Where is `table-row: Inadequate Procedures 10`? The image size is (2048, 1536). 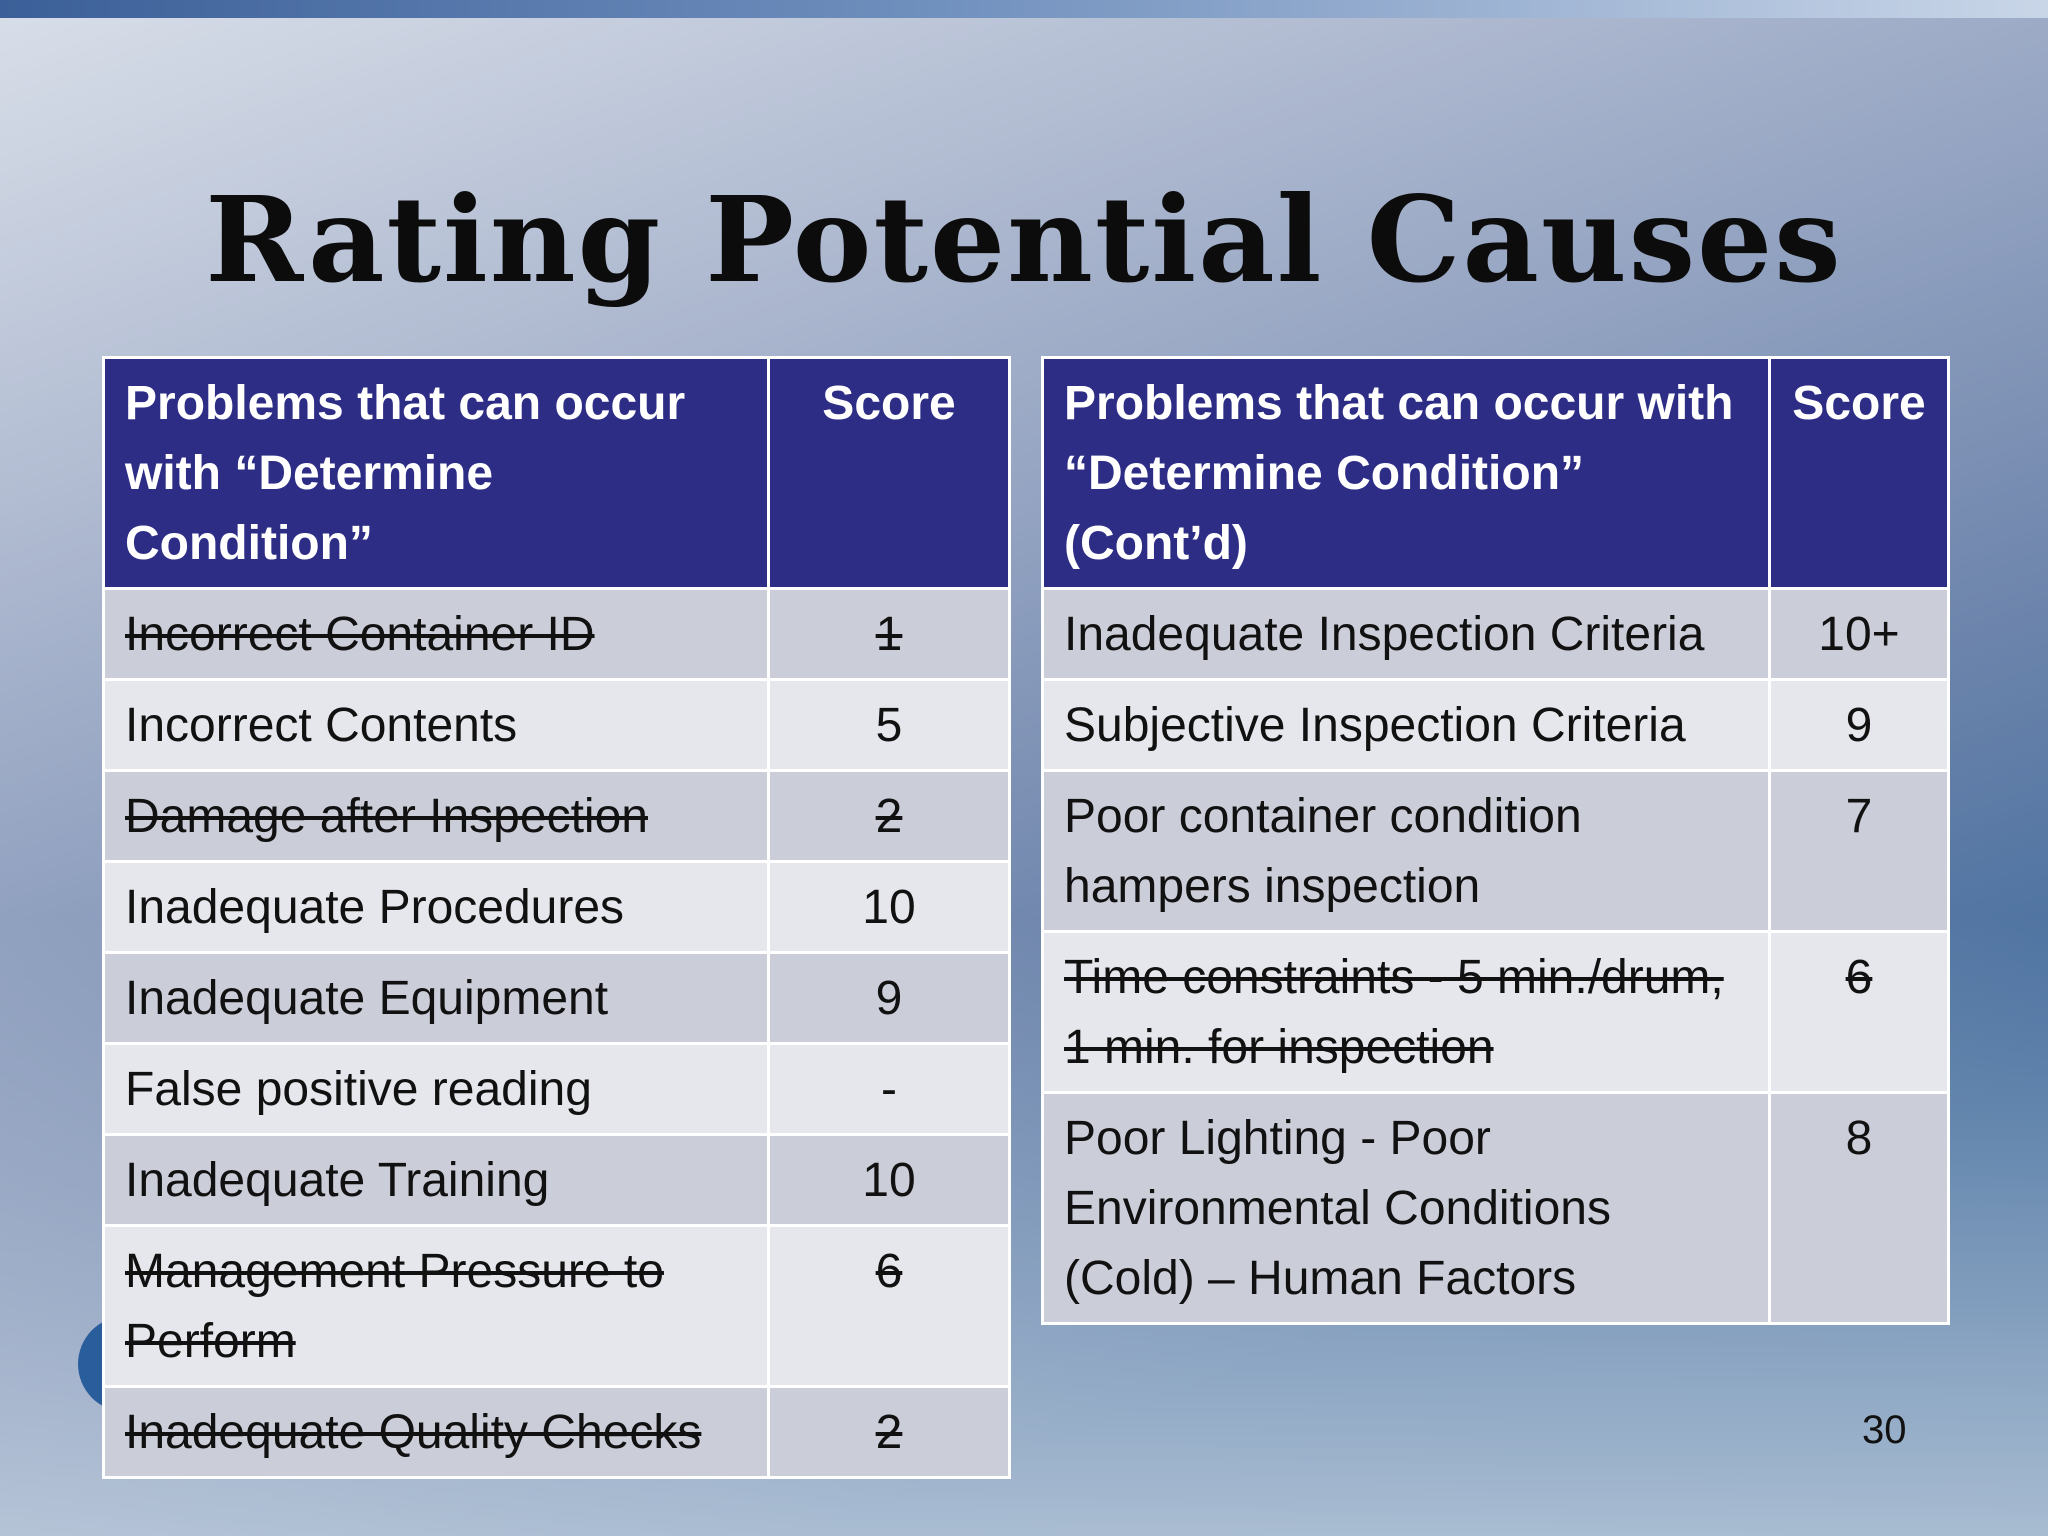 table-row: Inadequate Procedures 10 is located at coordinates (556, 907).